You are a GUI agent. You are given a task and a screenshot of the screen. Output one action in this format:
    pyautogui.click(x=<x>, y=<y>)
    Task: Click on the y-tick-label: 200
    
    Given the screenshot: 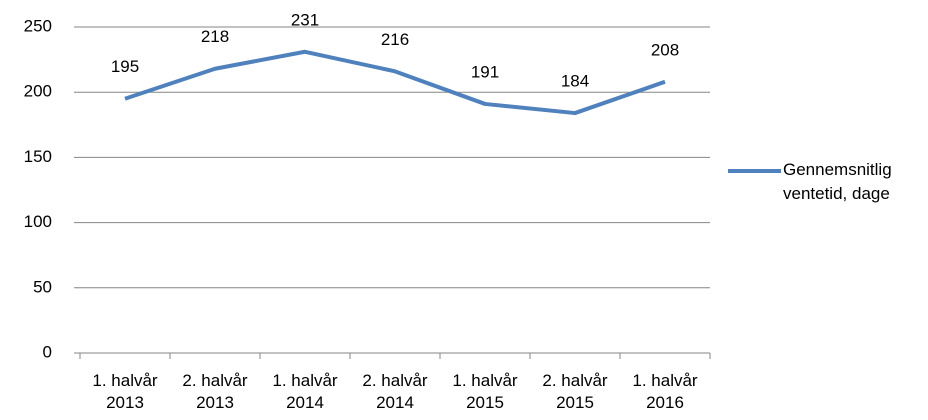 What is the action you would take?
    pyautogui.click(x=38, y=91)
    